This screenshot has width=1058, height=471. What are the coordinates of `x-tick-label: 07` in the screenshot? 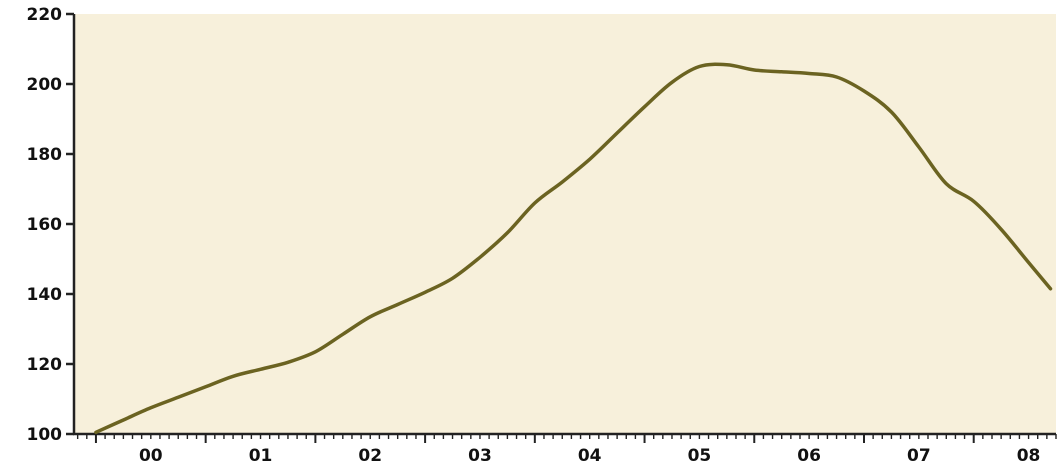 It's located at (919, 456).